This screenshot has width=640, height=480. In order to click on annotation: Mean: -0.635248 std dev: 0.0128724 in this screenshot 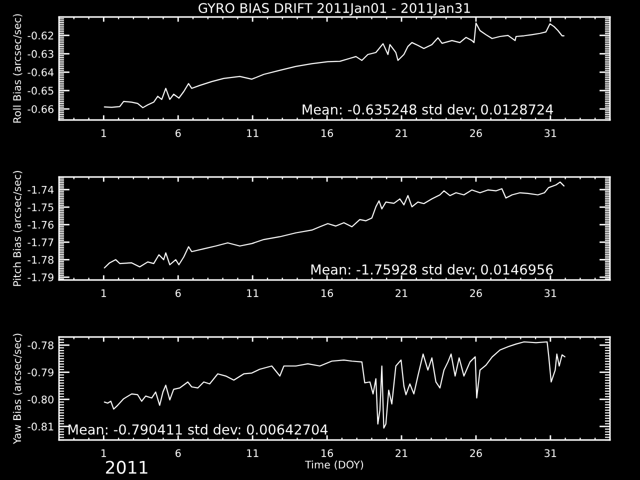, I will do `click(428, 109)`.